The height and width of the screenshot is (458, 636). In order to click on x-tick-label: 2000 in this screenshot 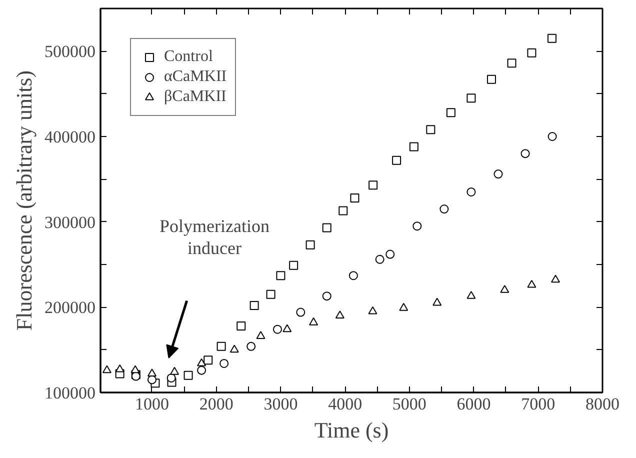, I will do `click(216, 404)`.